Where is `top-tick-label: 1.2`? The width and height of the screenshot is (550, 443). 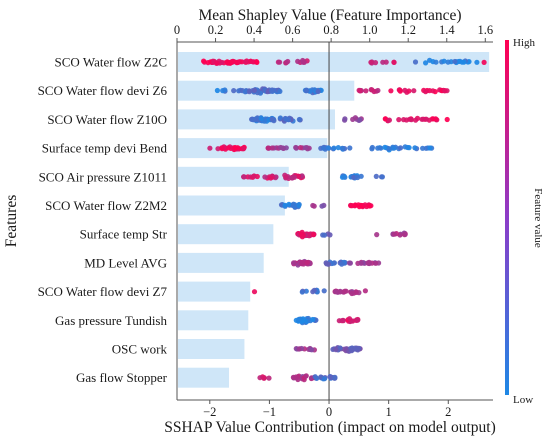
top-tick-label: 1.2 is located at coordinates (408, 30).